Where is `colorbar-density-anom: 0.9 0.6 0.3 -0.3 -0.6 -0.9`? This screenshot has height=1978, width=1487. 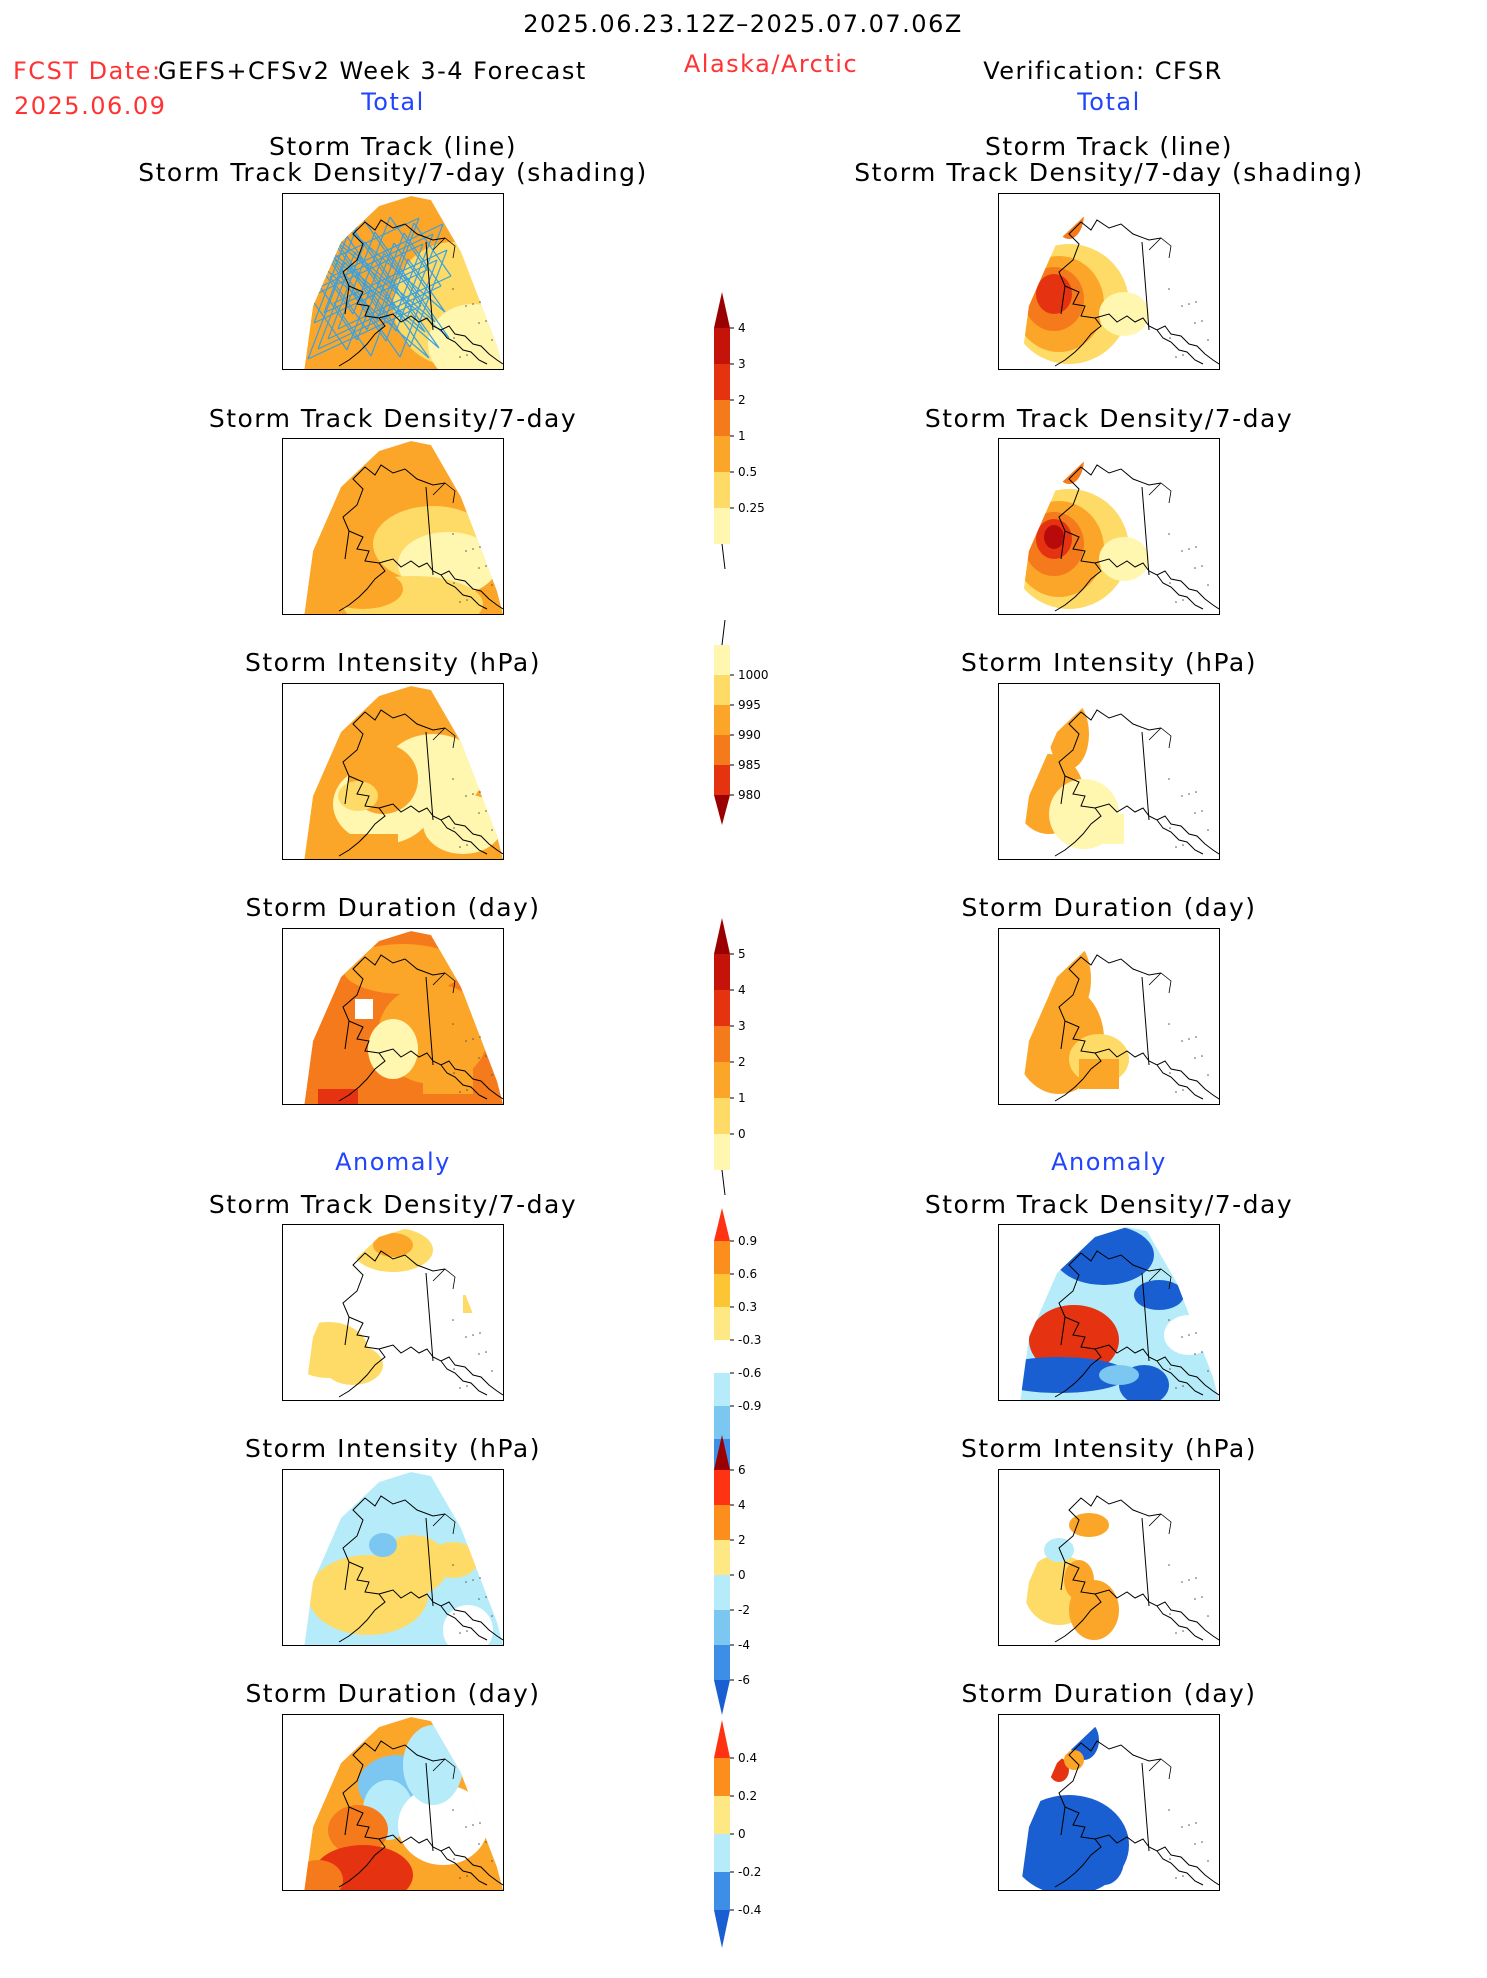 colorbar-density-anom: 0.9 0.6 0.3 -0.3 -0.6 -0.9 is located at coordinates (749, 1356).